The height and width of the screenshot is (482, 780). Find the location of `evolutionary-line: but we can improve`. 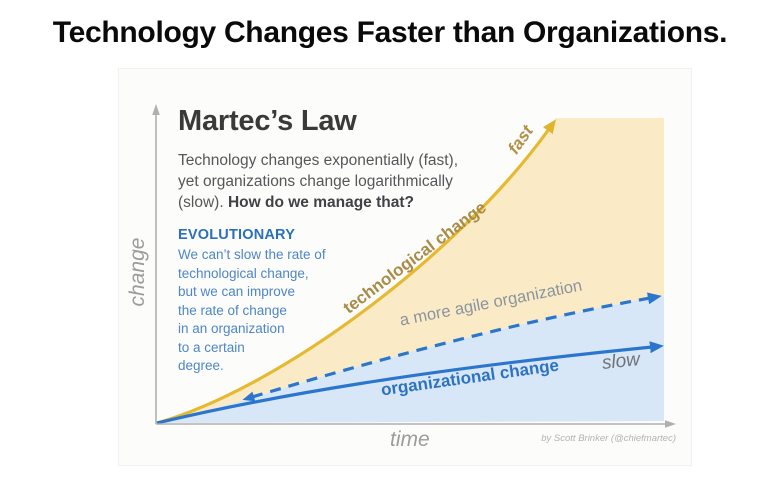

evolutionary-line: but we can improve is located at coordinates (237, 291).